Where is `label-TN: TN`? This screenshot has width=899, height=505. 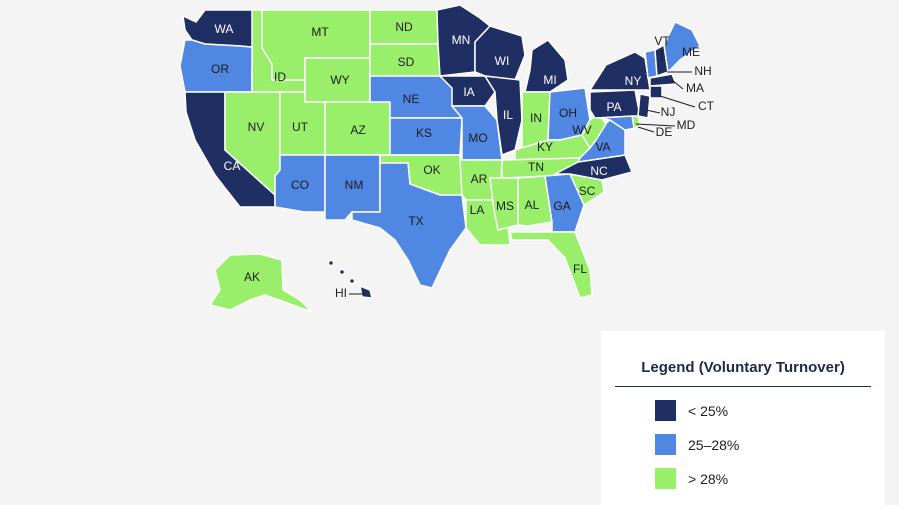
label-TN: TN is located at coordinates (536, 167).